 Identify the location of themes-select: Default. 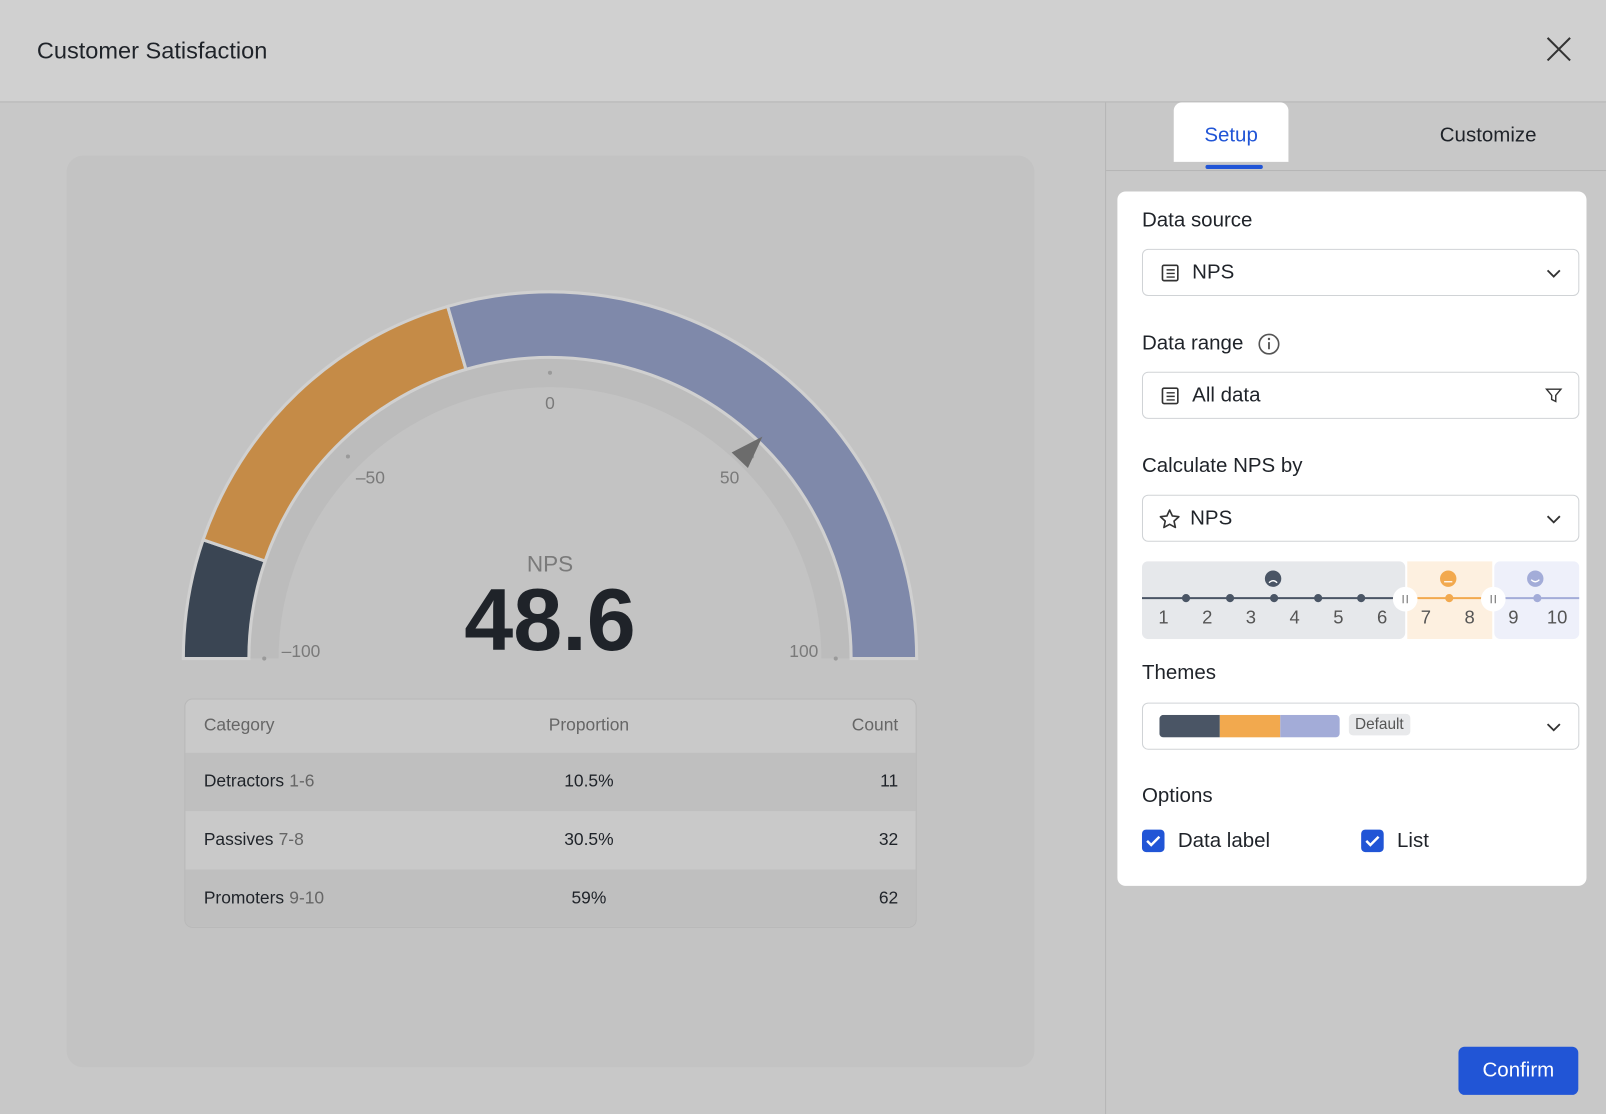
(1360, 726).